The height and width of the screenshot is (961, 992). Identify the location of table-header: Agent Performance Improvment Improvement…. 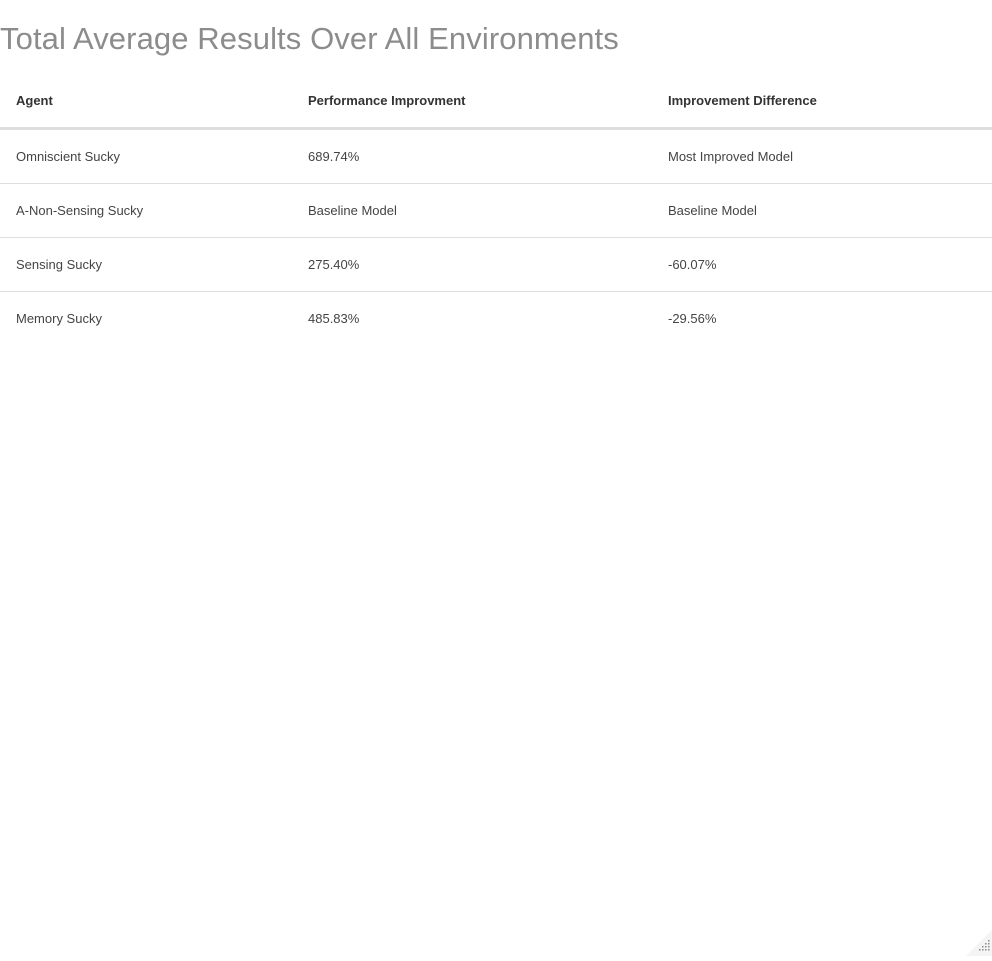
(496, 102).